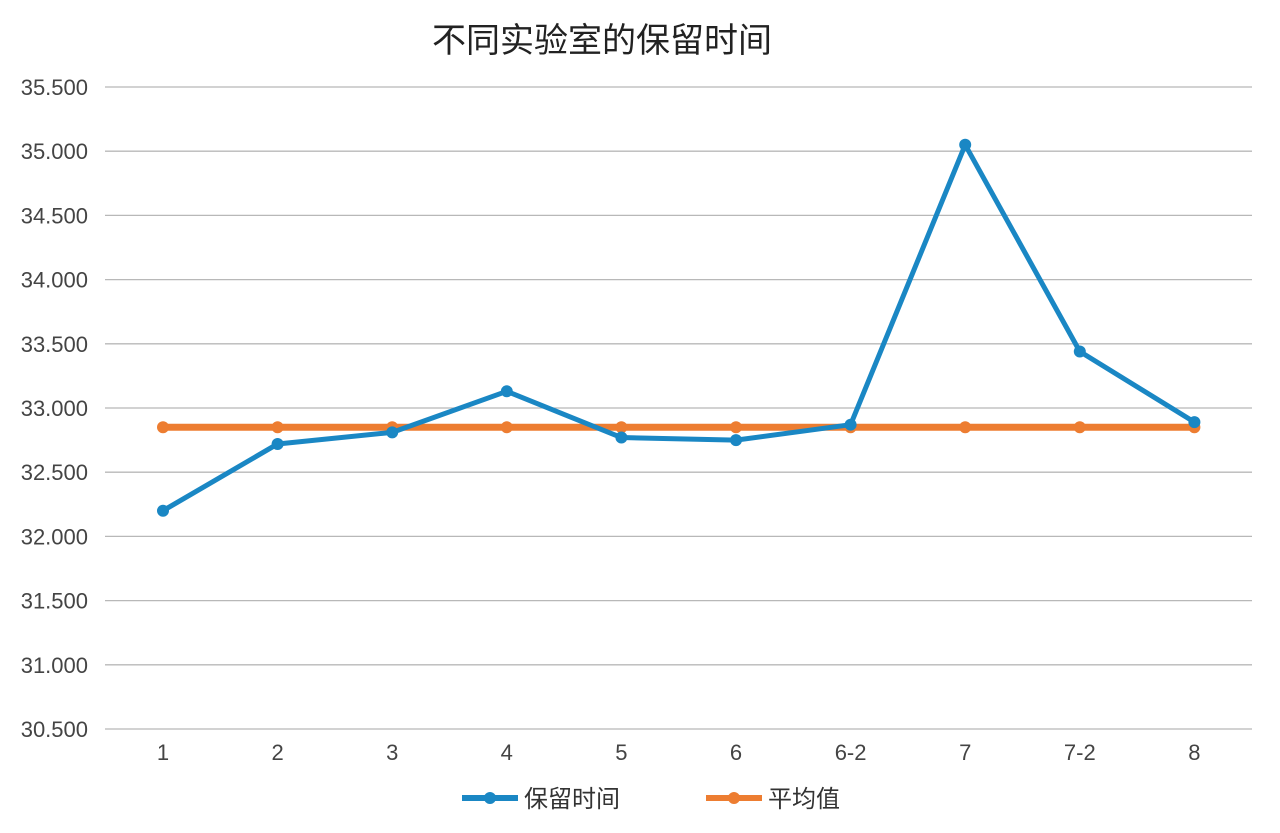 Image resolution: width=1280 pixels, height=833 pixels. Describe the element at coordinates (804, 799) in the screenshot. I see `legend-label: 平均值` at that location.